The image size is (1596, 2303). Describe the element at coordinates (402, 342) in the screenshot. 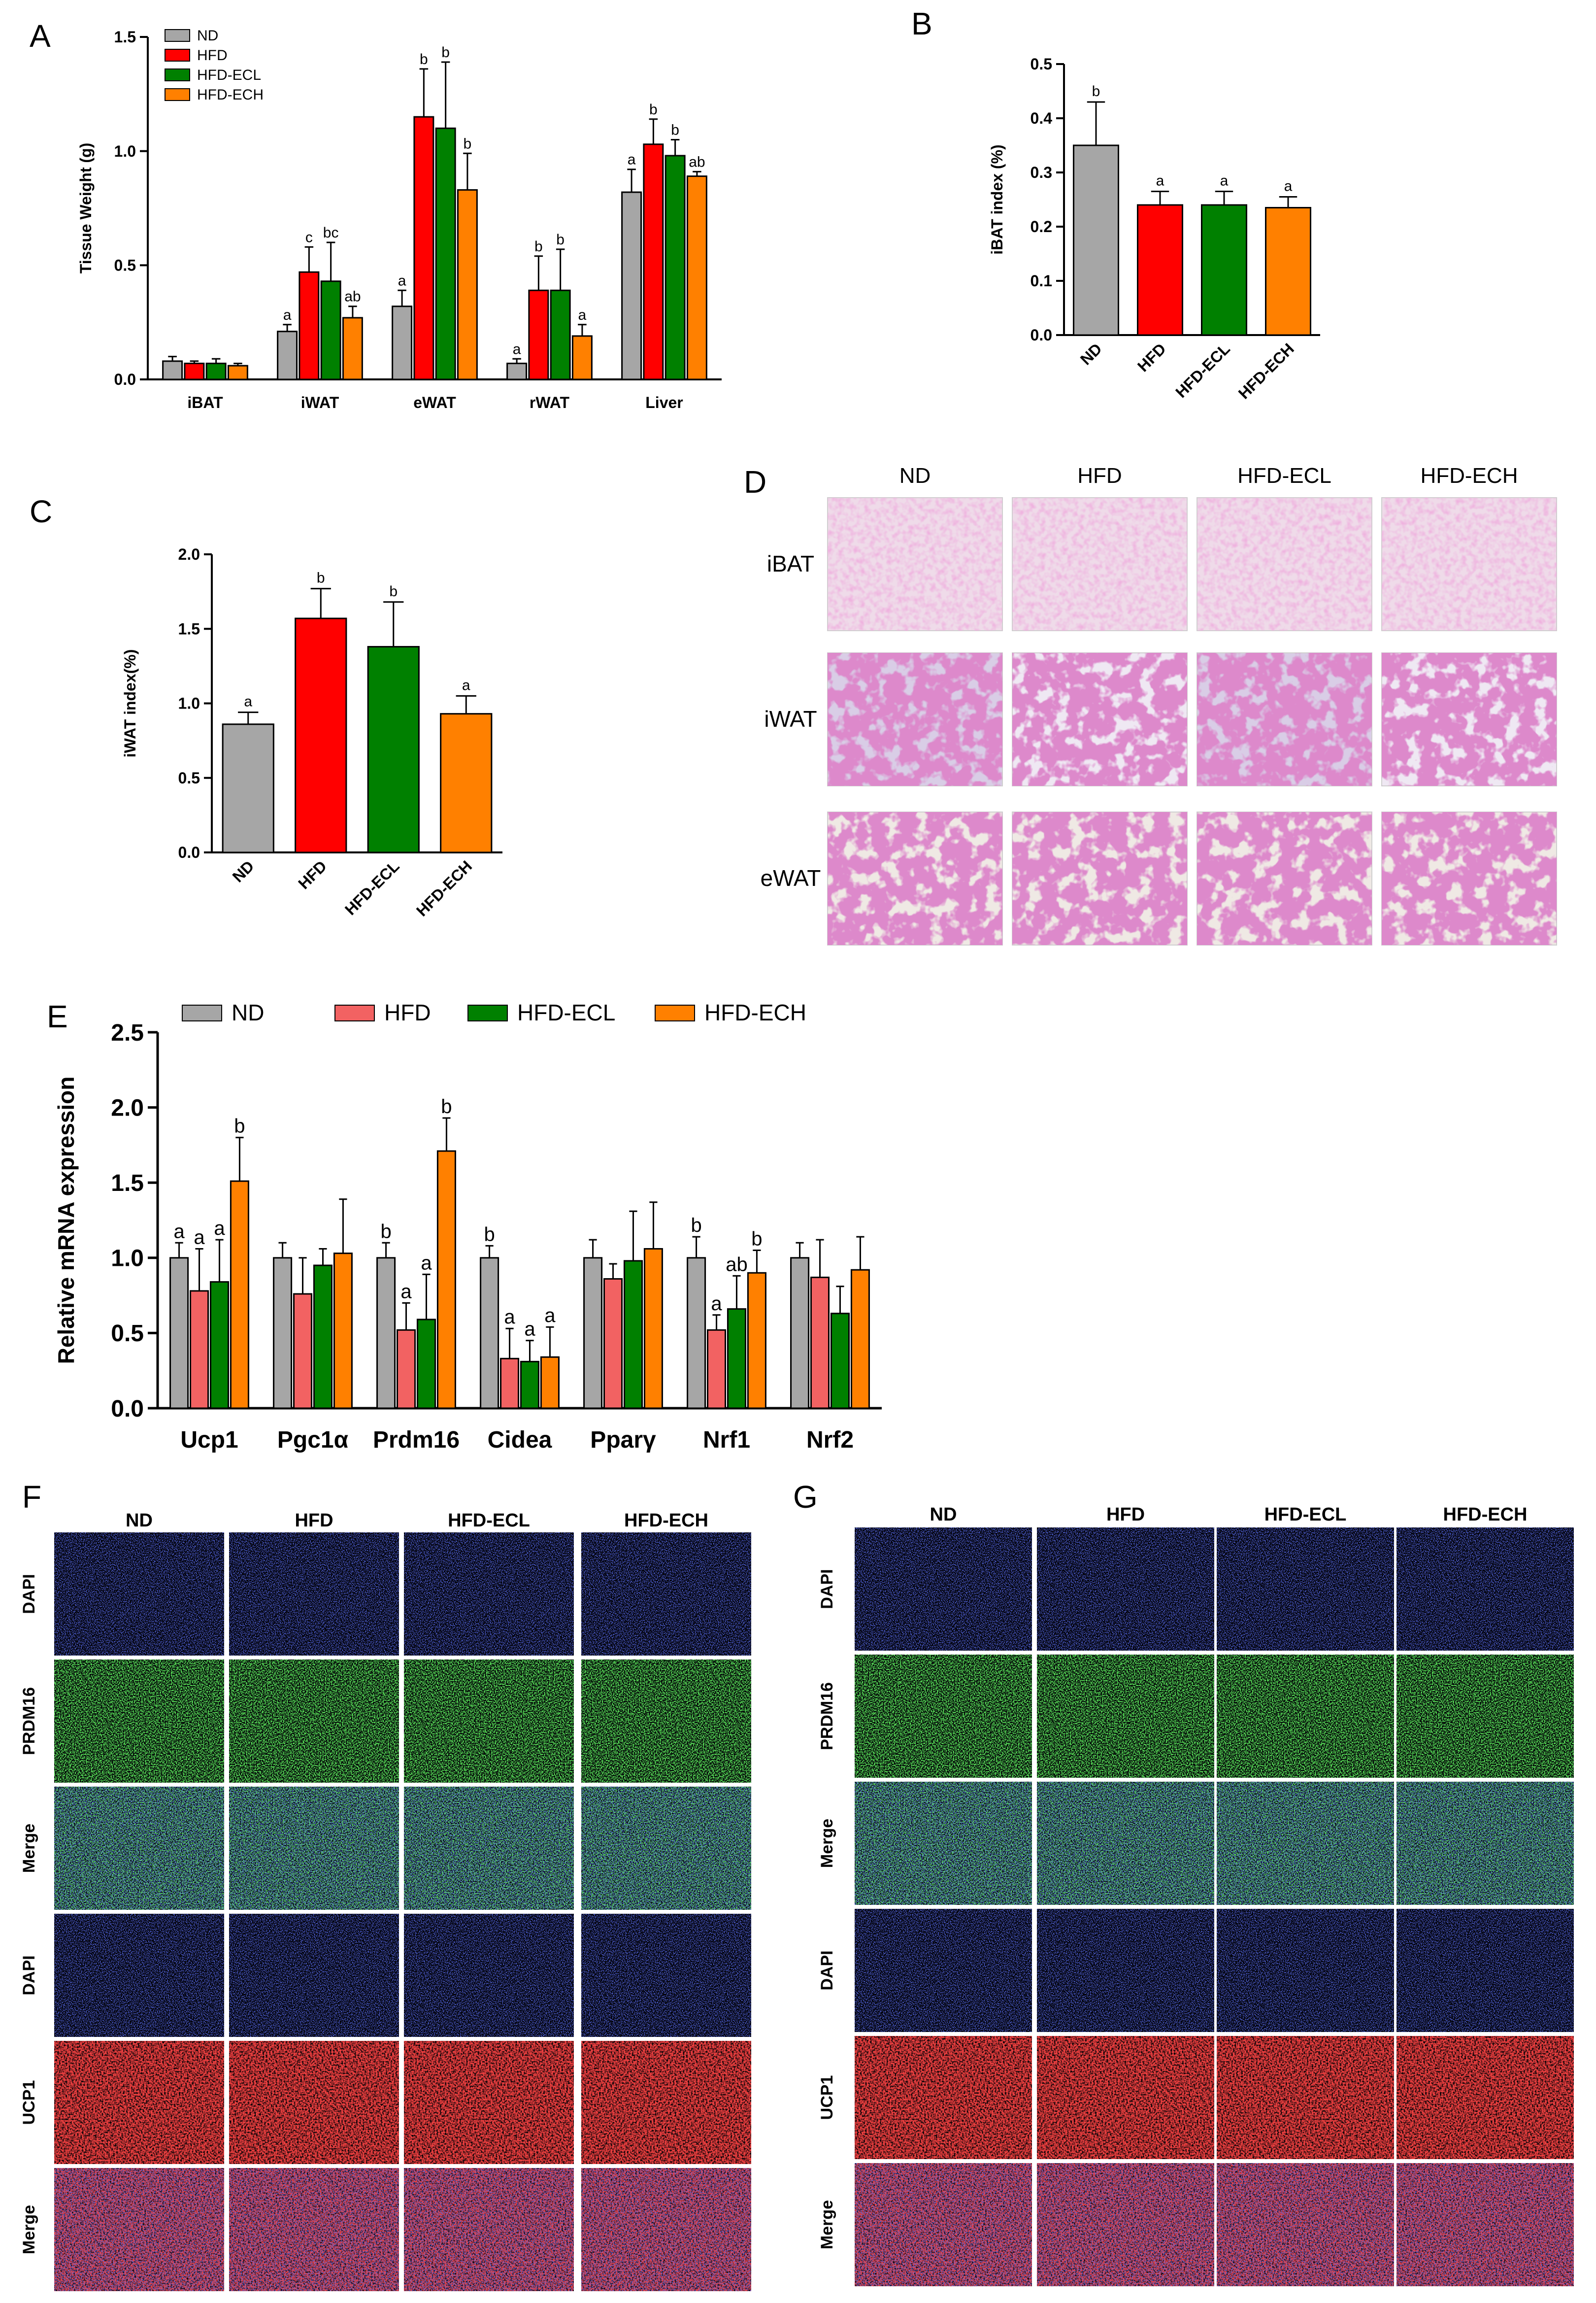

I see `bar-nd-ewat` at that location.